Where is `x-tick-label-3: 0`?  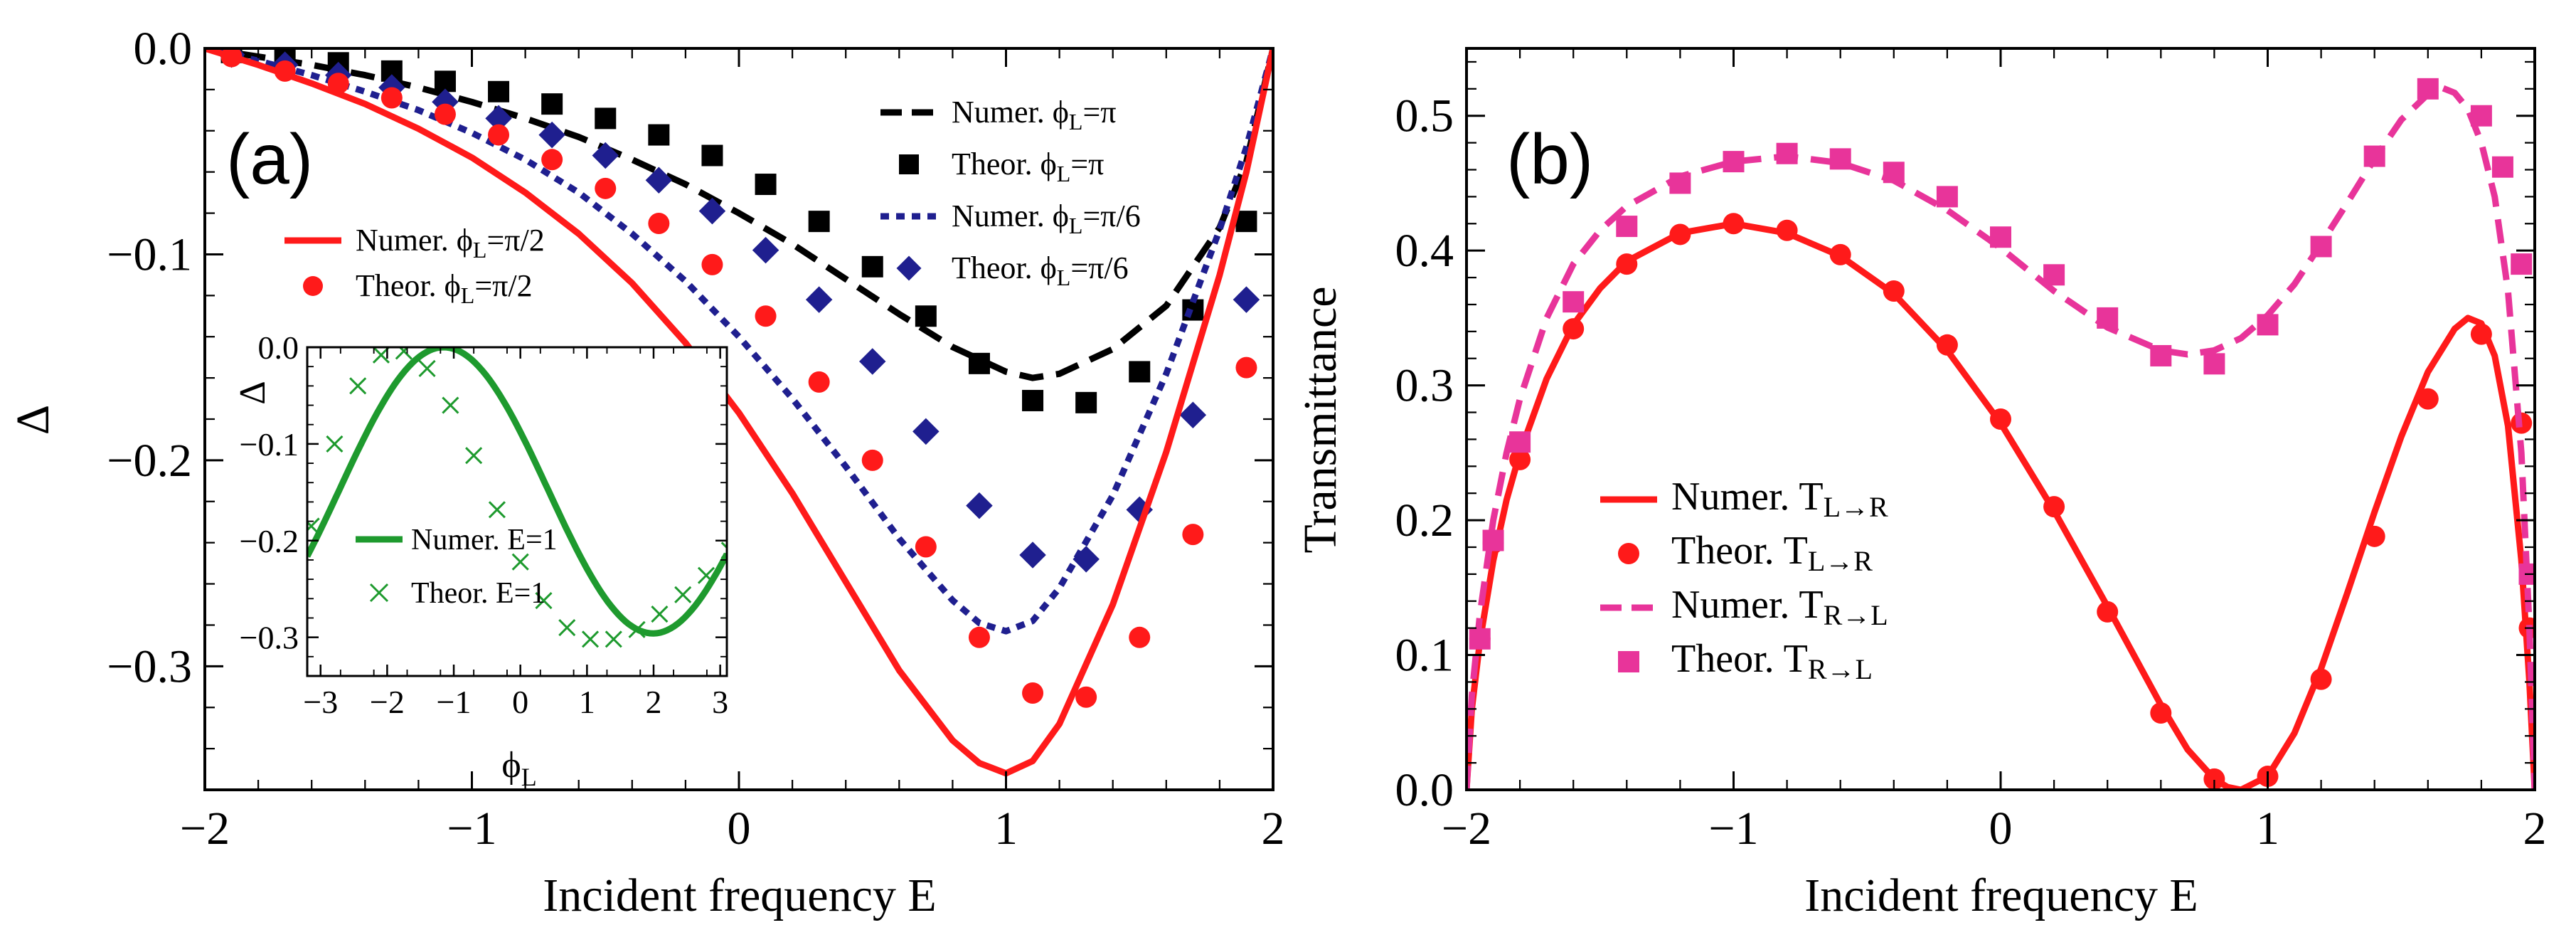 x-tick-label-3: 0 is located at coordinates (520, 702).